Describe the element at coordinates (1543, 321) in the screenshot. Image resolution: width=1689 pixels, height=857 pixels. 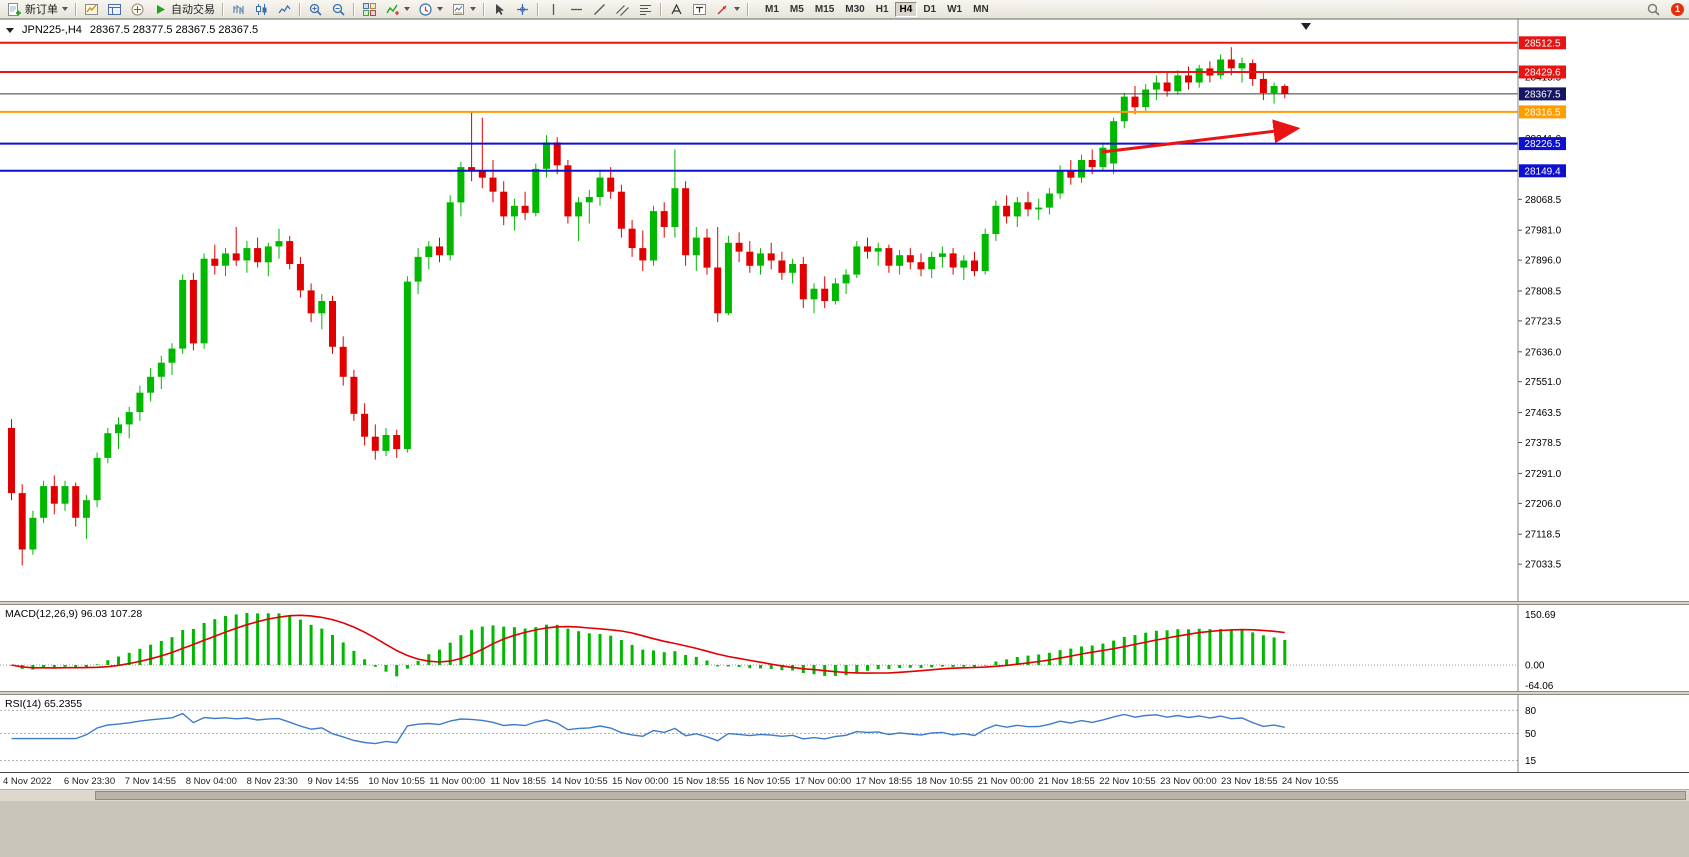
I see `svg-text: 27723.5` at that location.